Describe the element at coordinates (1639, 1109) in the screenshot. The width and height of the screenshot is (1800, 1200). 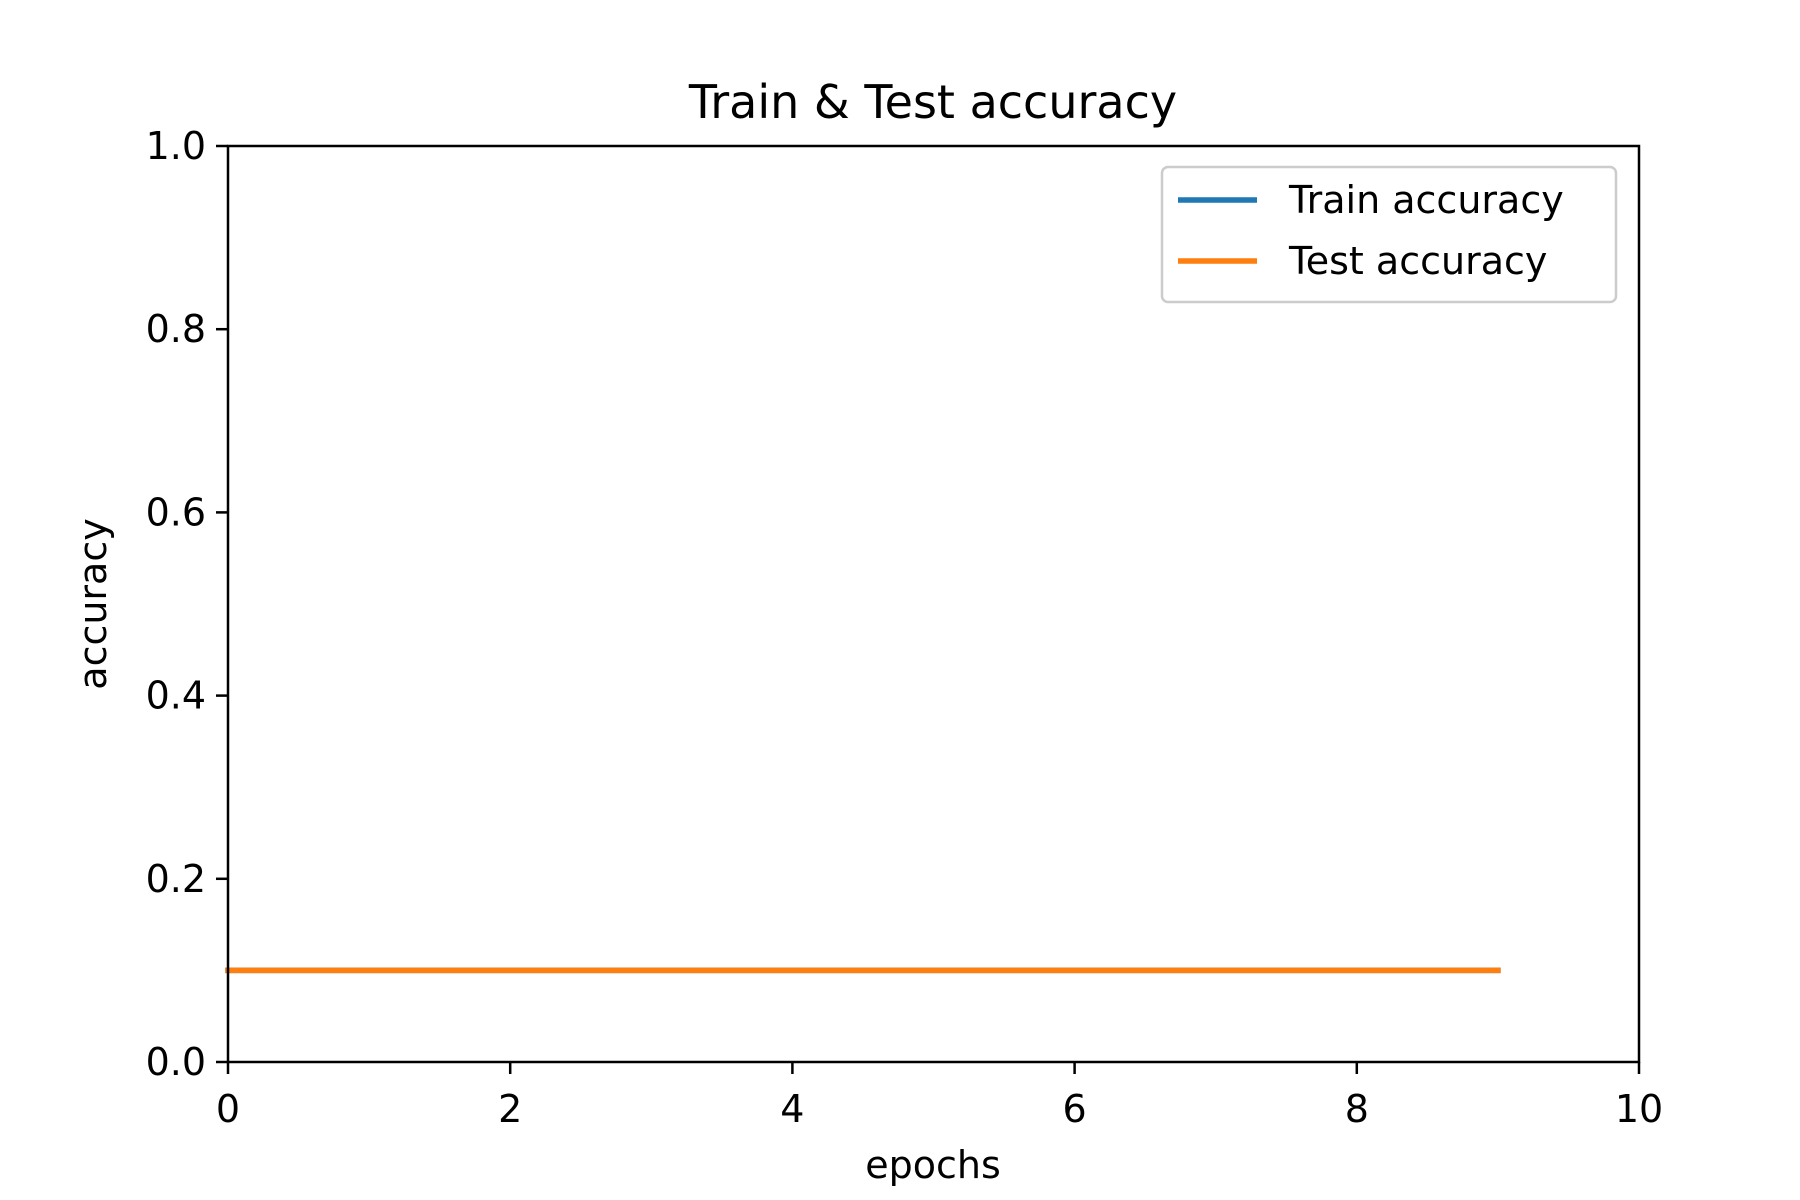
I see `x-tick-label: 10` at that location.